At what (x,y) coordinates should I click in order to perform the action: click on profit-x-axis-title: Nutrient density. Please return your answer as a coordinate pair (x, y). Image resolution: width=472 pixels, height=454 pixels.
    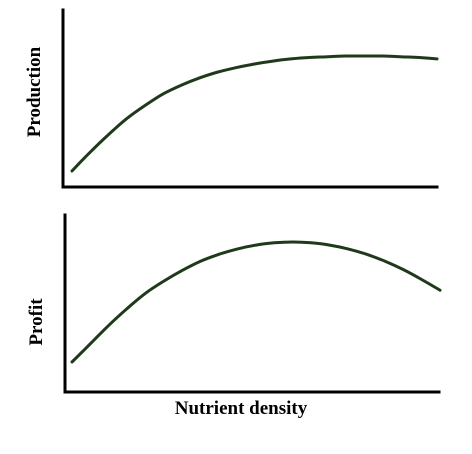
    Looking at the image, I should click on (241, 408).